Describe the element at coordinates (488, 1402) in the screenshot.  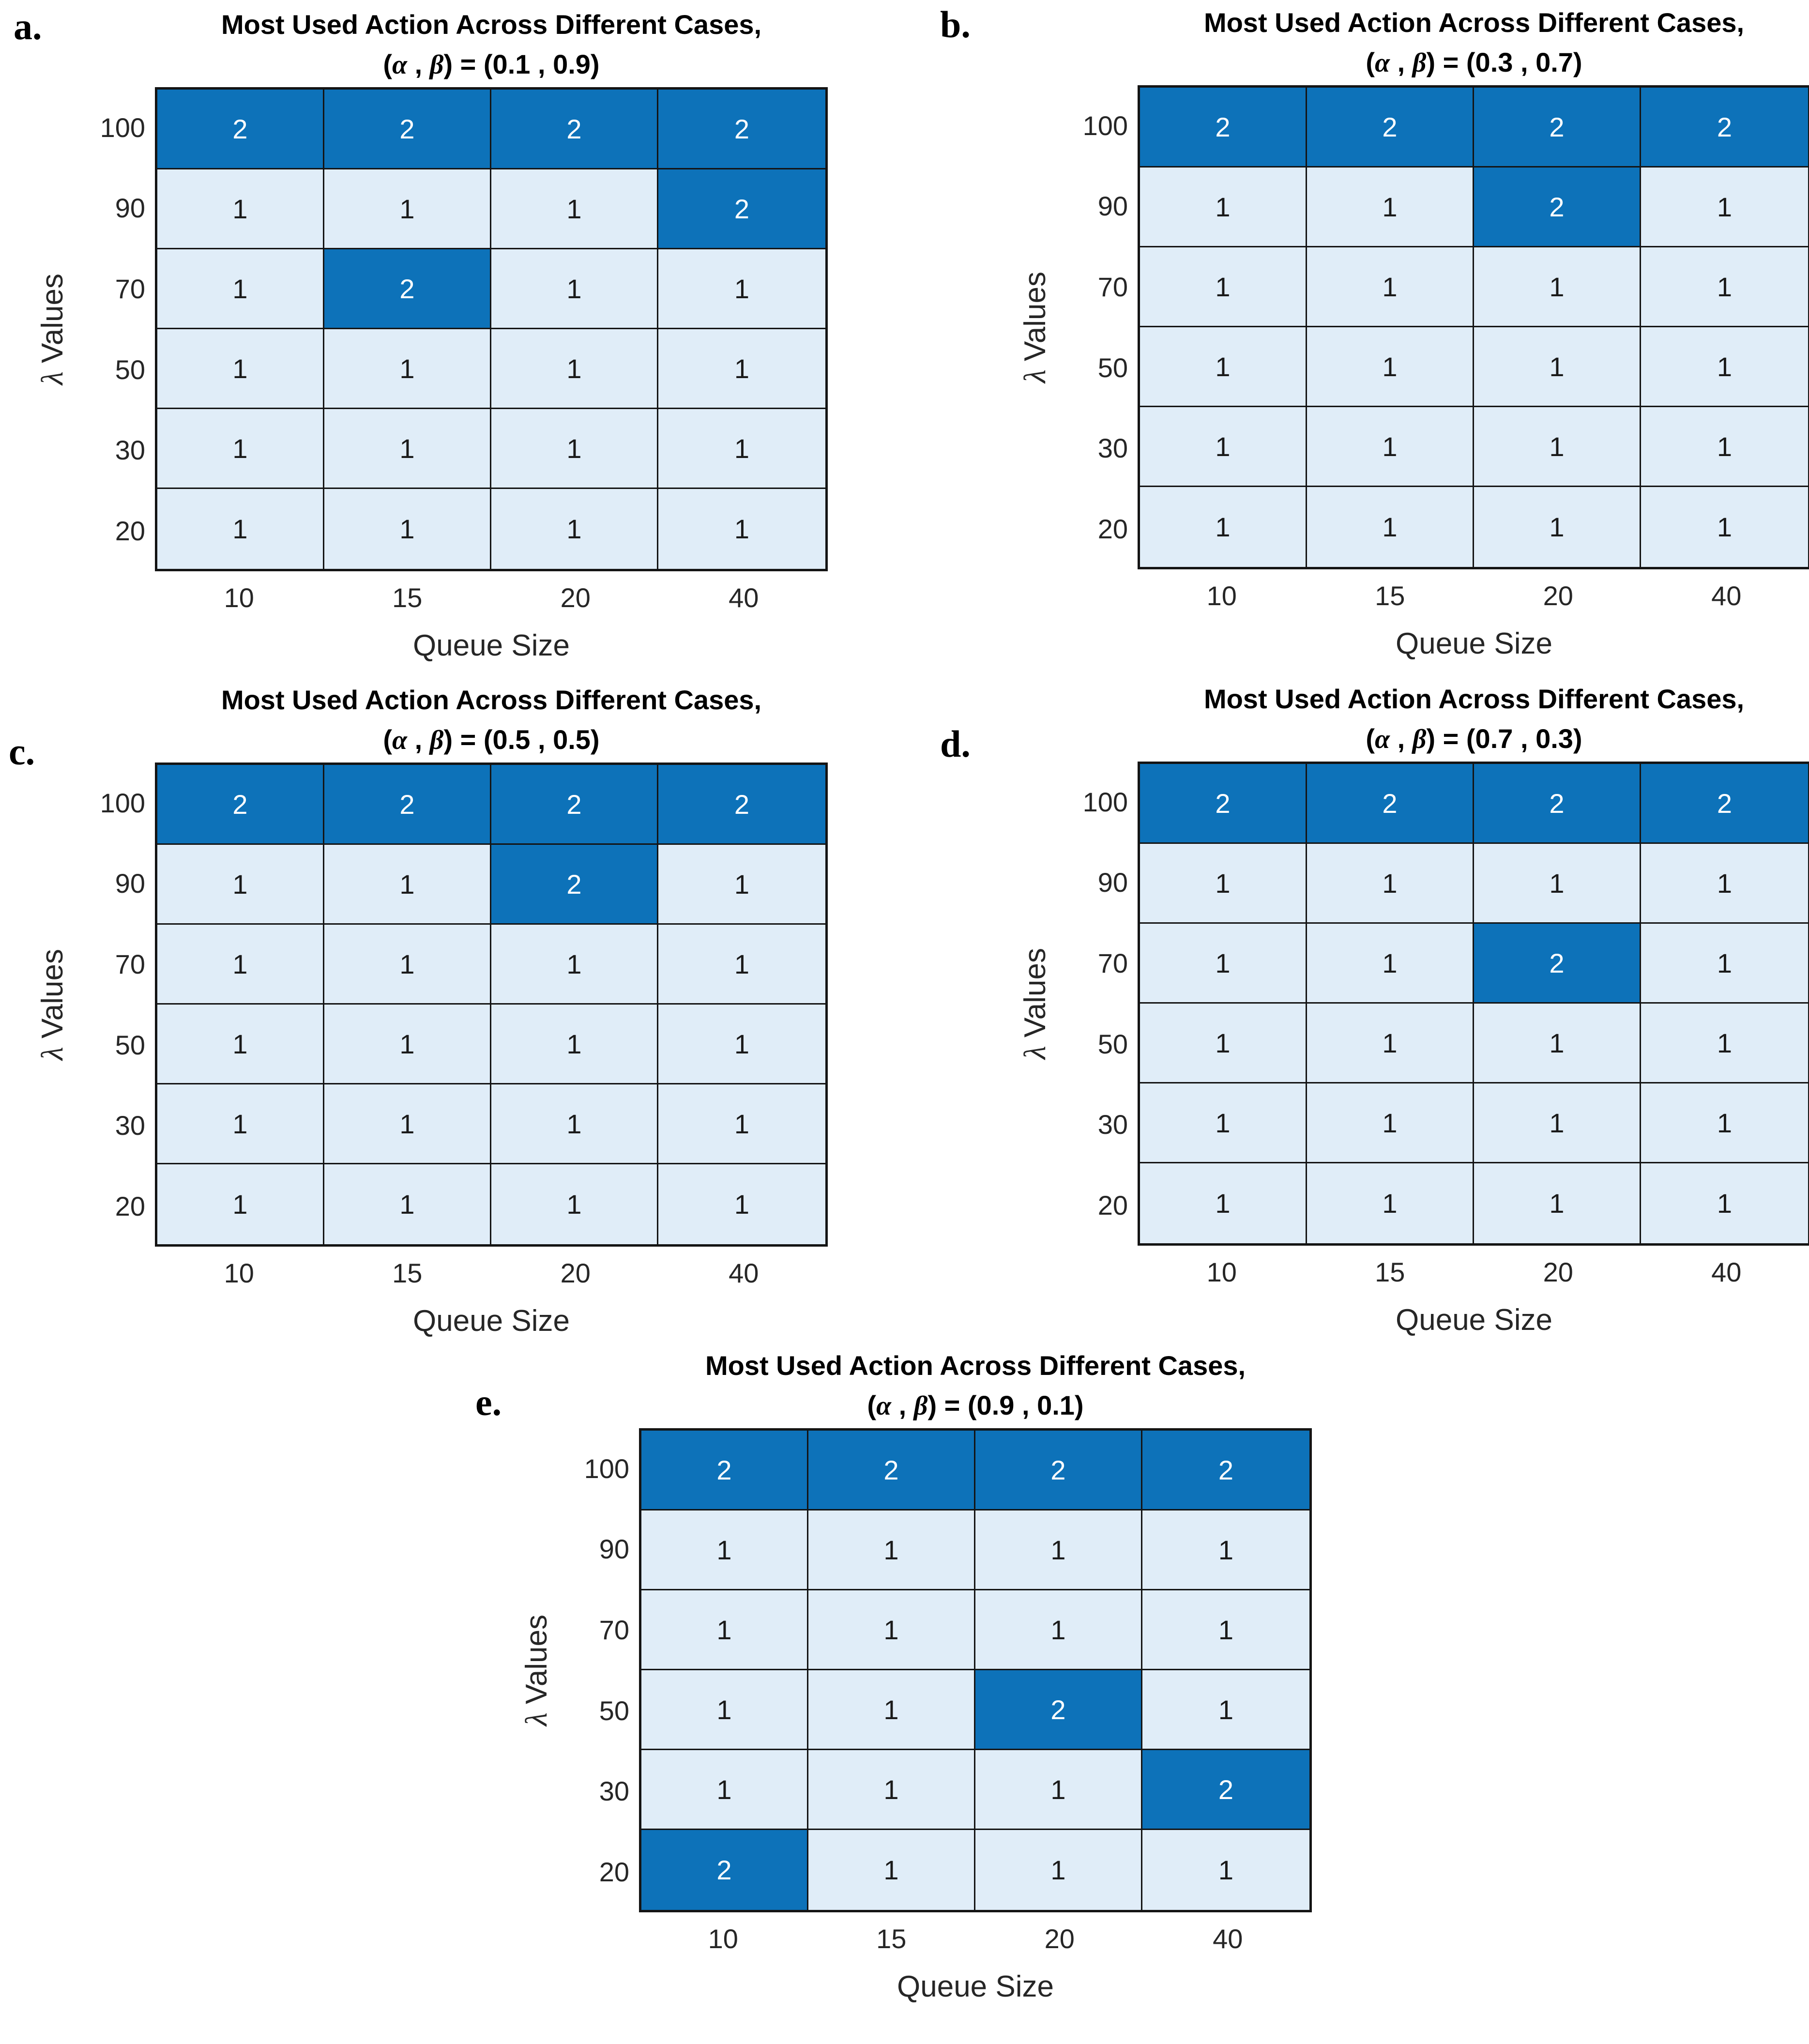
I see `panel-letter-e: e.` at that location.